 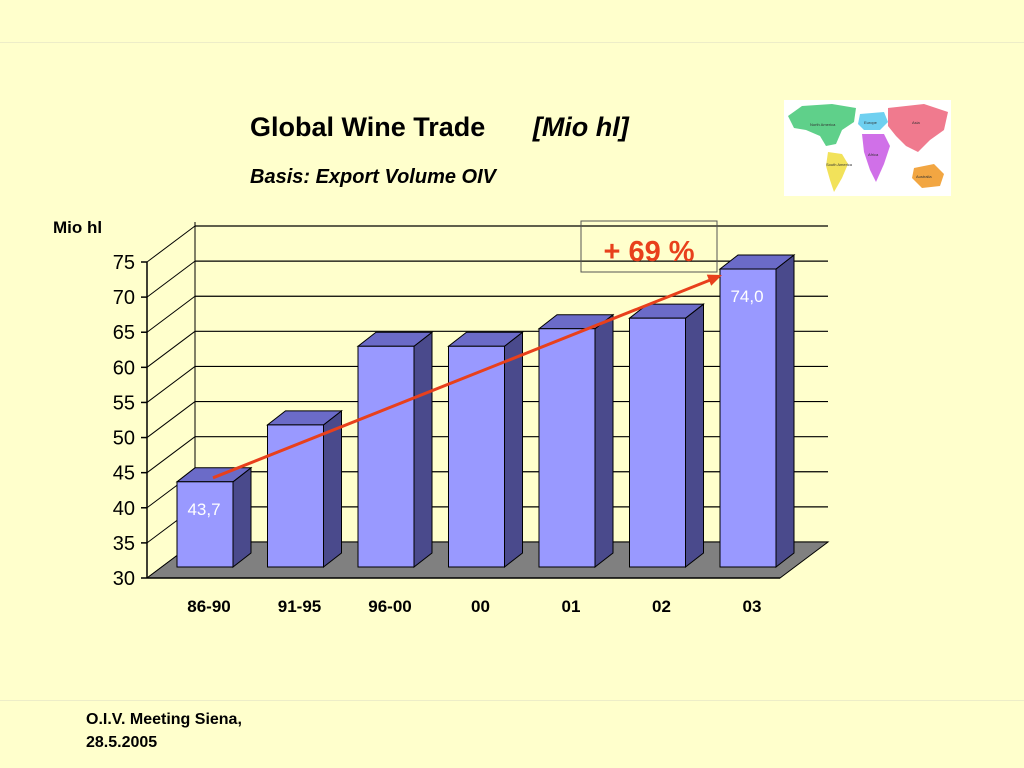 I want to click on y-tick-label-6: 60, so click(x=124, y=368).